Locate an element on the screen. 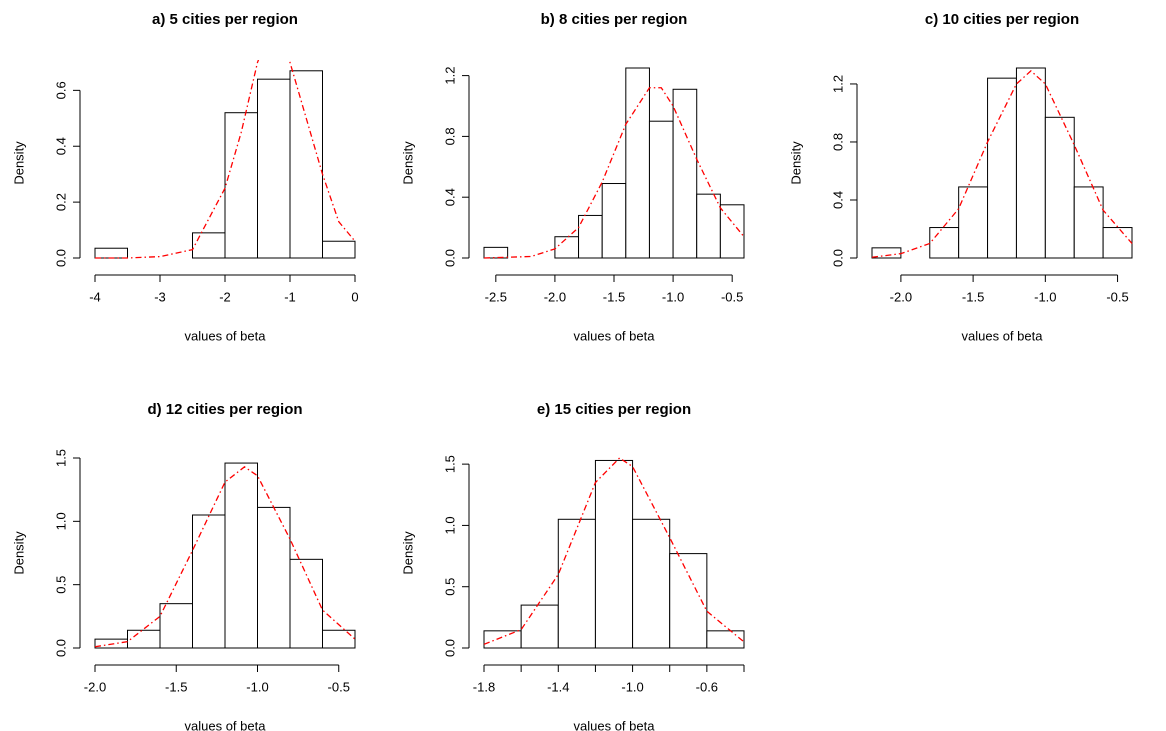 This screenshot has height=731, width=1166. chart-title: a) 5 cities per region is located at coordinates (225, 19).